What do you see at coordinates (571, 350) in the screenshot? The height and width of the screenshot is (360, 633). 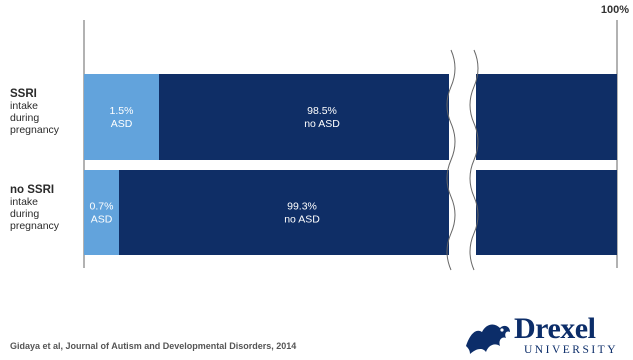 I see `logo-sub: UNIVERSITY` at bounding box center [571, 350].